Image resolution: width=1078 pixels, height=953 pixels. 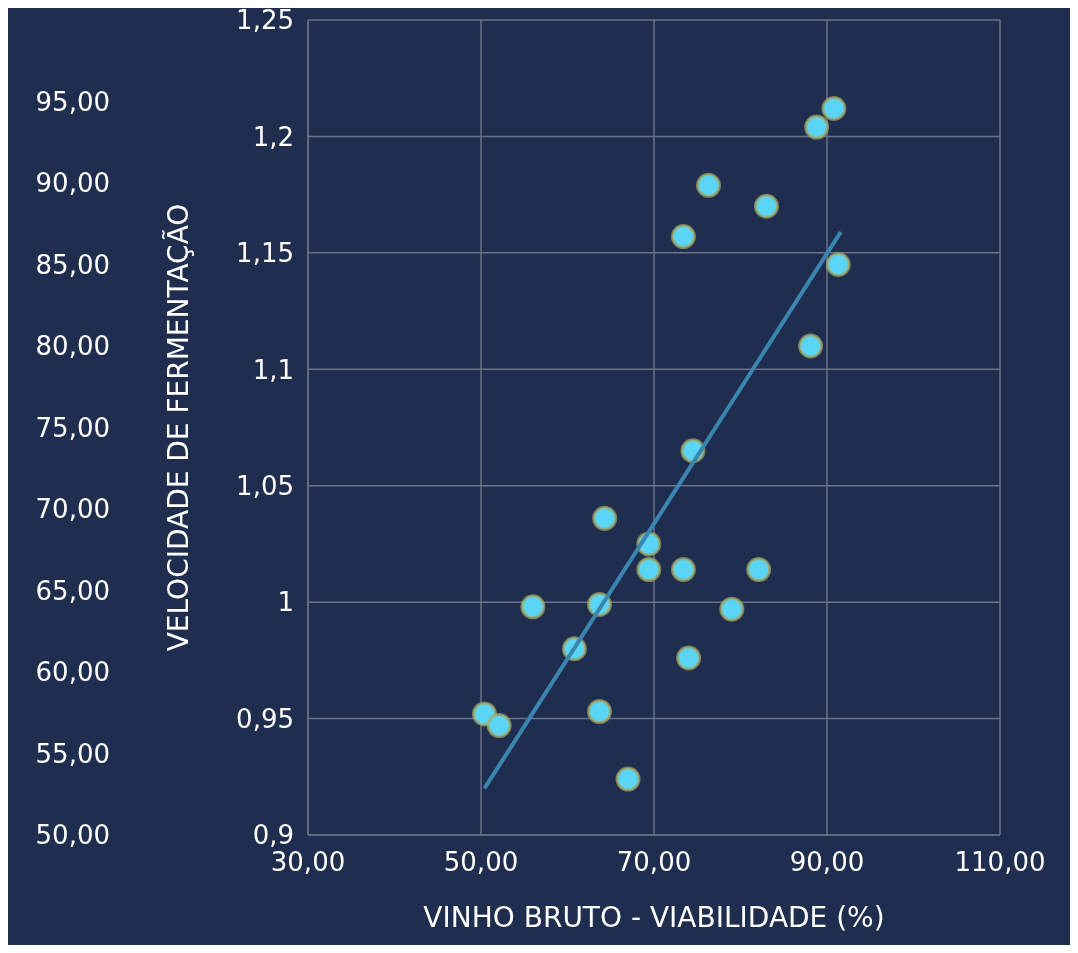 What do you see at coordinates (285, 602) in the screenshot?
I see `y-tick-label: 1` at bounding box center [285, 602].